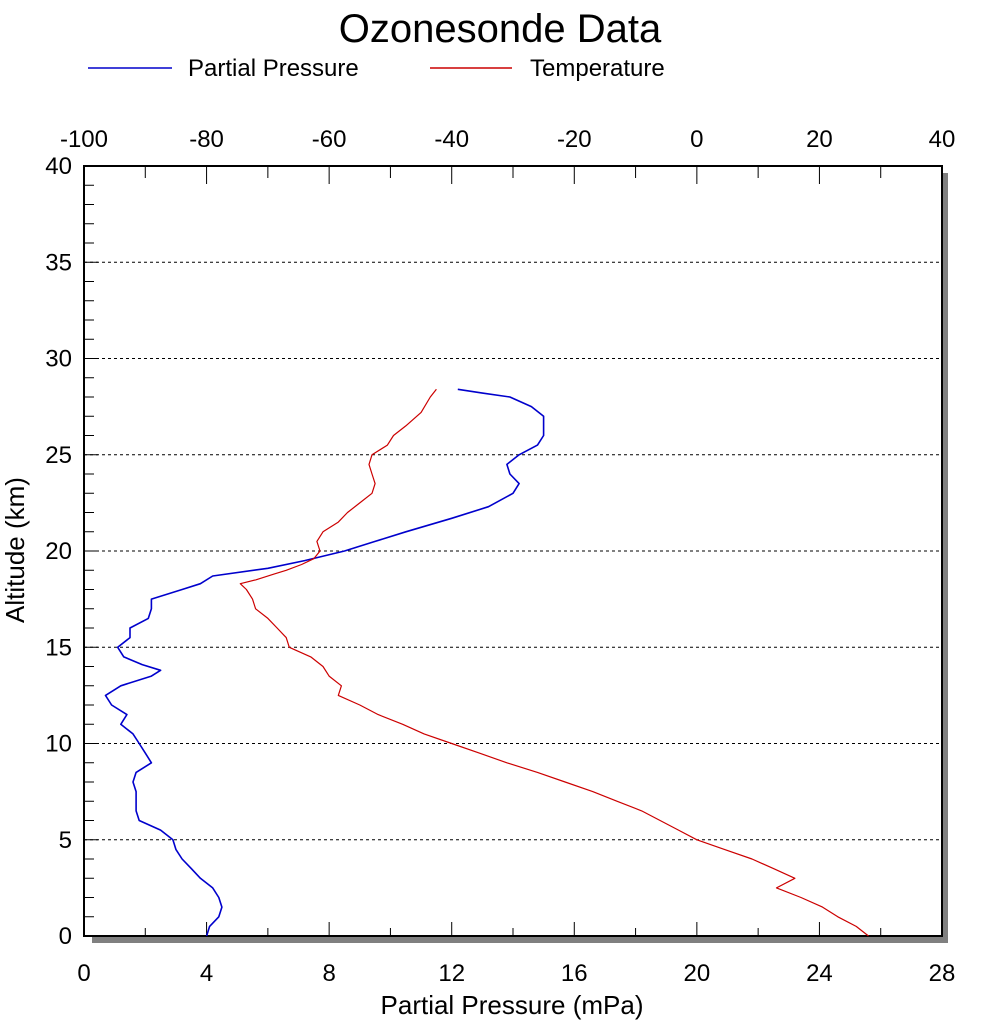 The image size is (1000, 1021). I want to click on x-bottom-tick-label: 28, so click(942, 973).